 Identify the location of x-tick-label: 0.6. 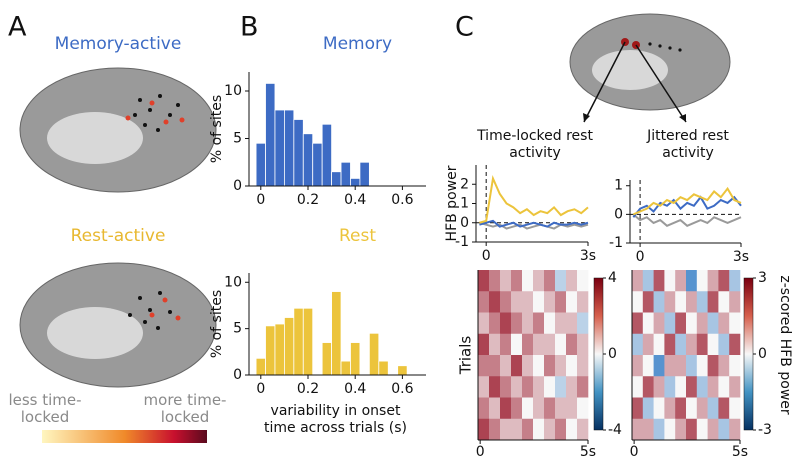
(402, 389).